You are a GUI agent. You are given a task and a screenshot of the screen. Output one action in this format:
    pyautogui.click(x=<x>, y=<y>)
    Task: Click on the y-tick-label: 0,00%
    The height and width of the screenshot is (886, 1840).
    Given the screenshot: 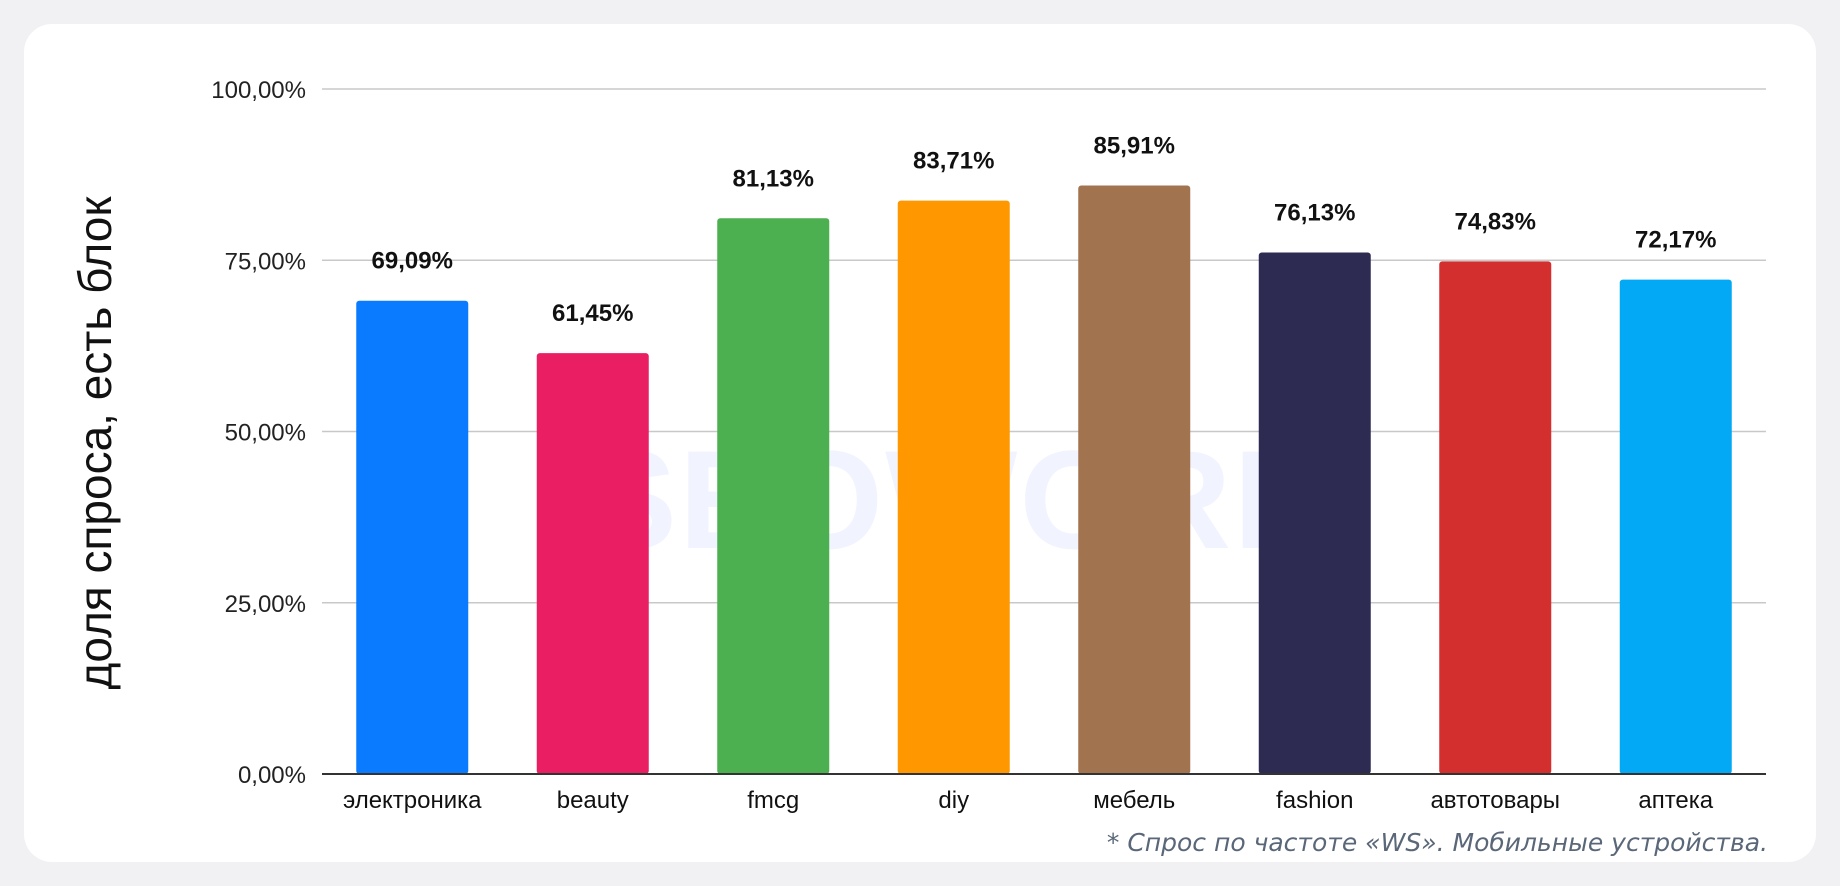 What is the action you would take?
    pyautogui.click(x=272, y=775)
    